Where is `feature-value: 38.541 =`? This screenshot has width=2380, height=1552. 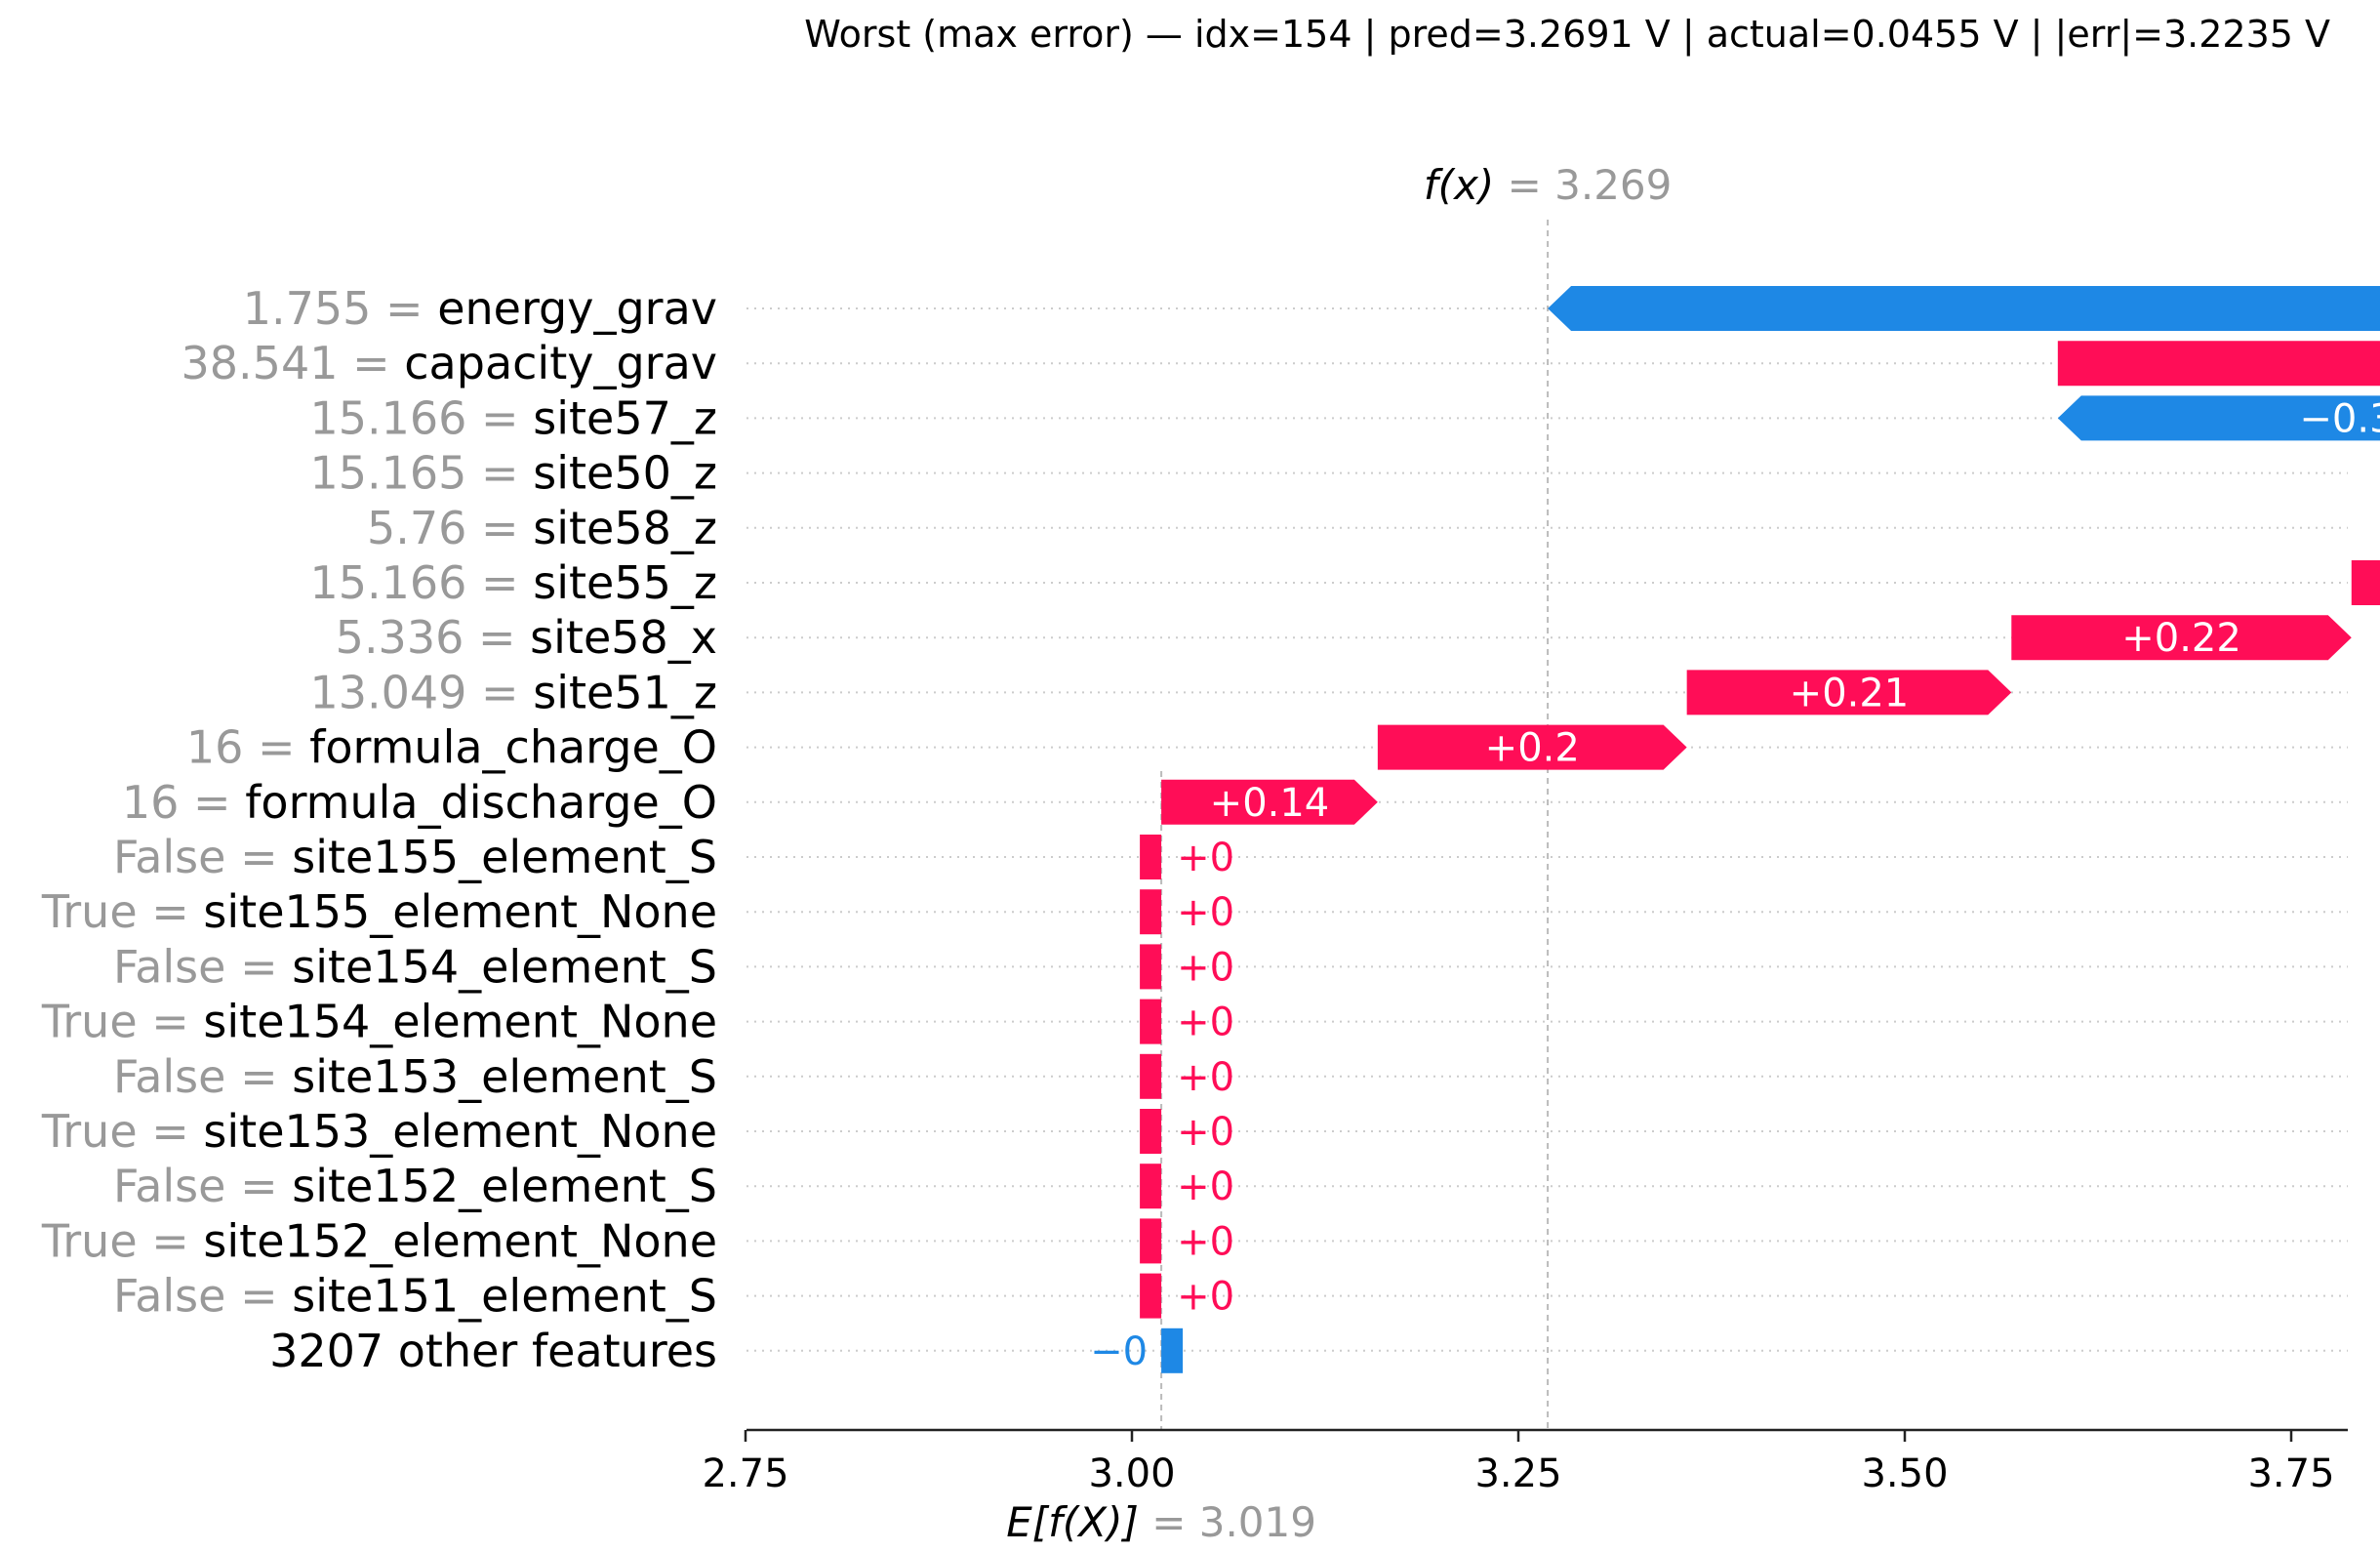
feature-value: 38.541 = is located at coordinates (293, 363).